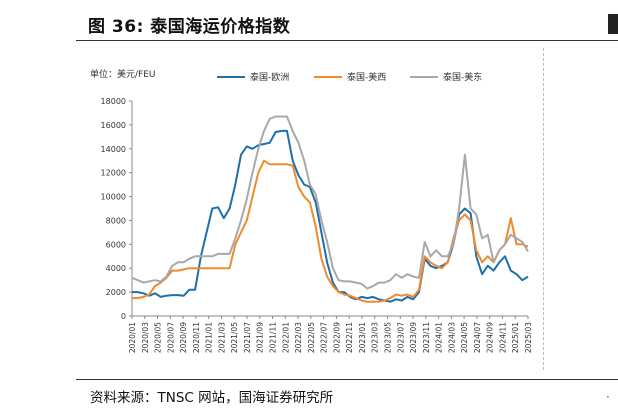 This screenshot has height=420, width=618. I want to click on x-tick-label: 2022/11, so click(349, 337).